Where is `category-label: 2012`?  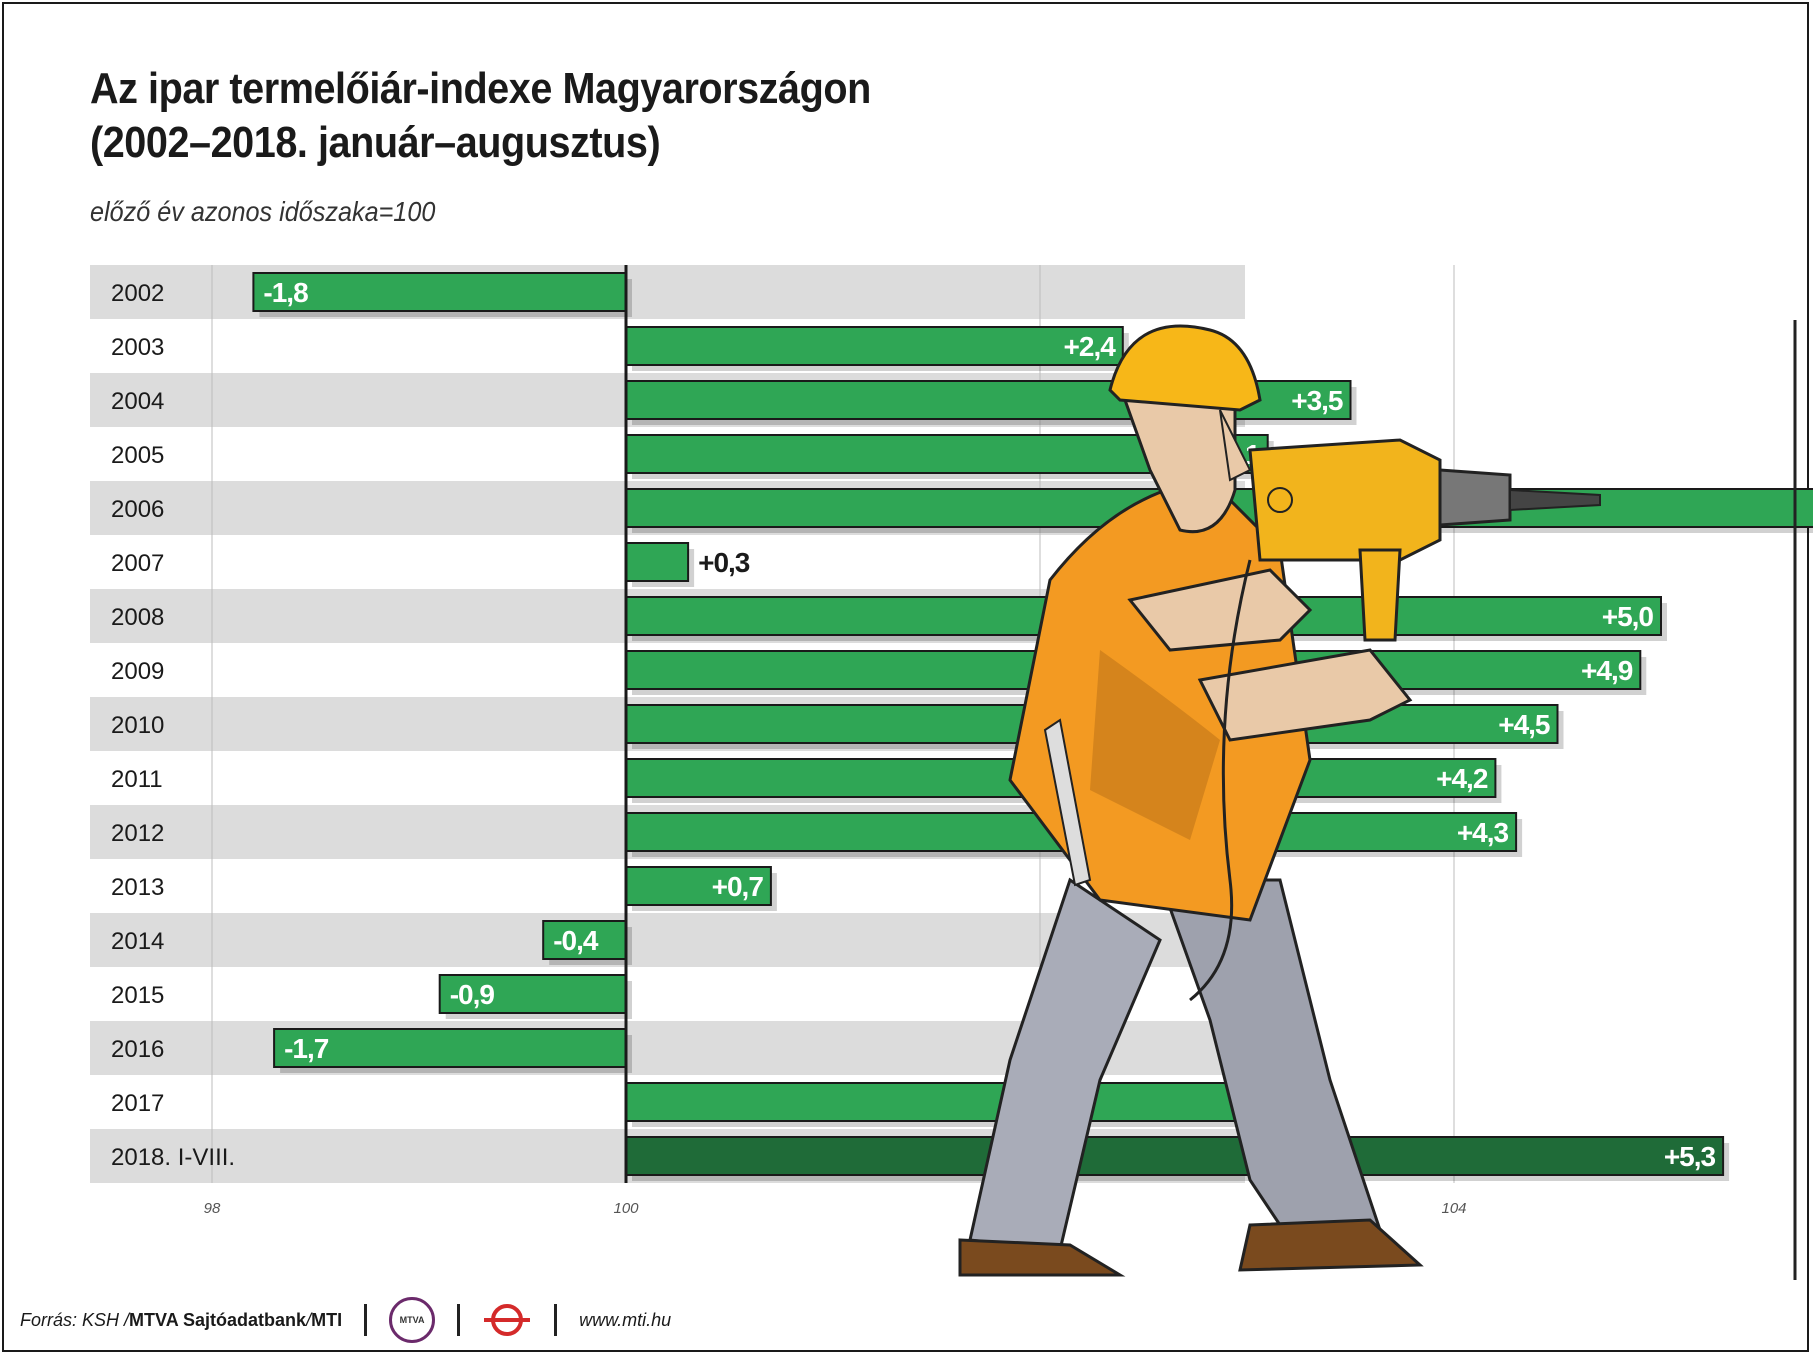
category-label: 2012 is located at coordinates (137, 833).